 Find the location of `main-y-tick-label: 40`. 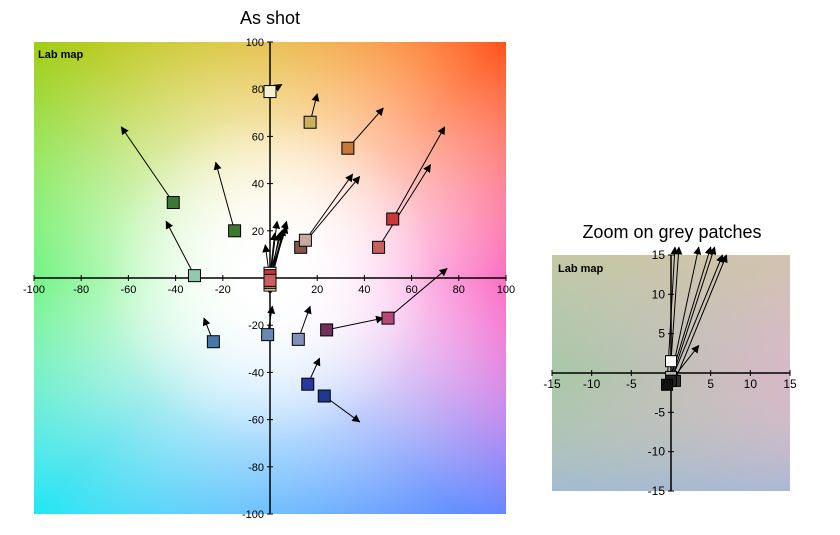

main-y-tick-label: 40 is located at coordinates (258, 185).